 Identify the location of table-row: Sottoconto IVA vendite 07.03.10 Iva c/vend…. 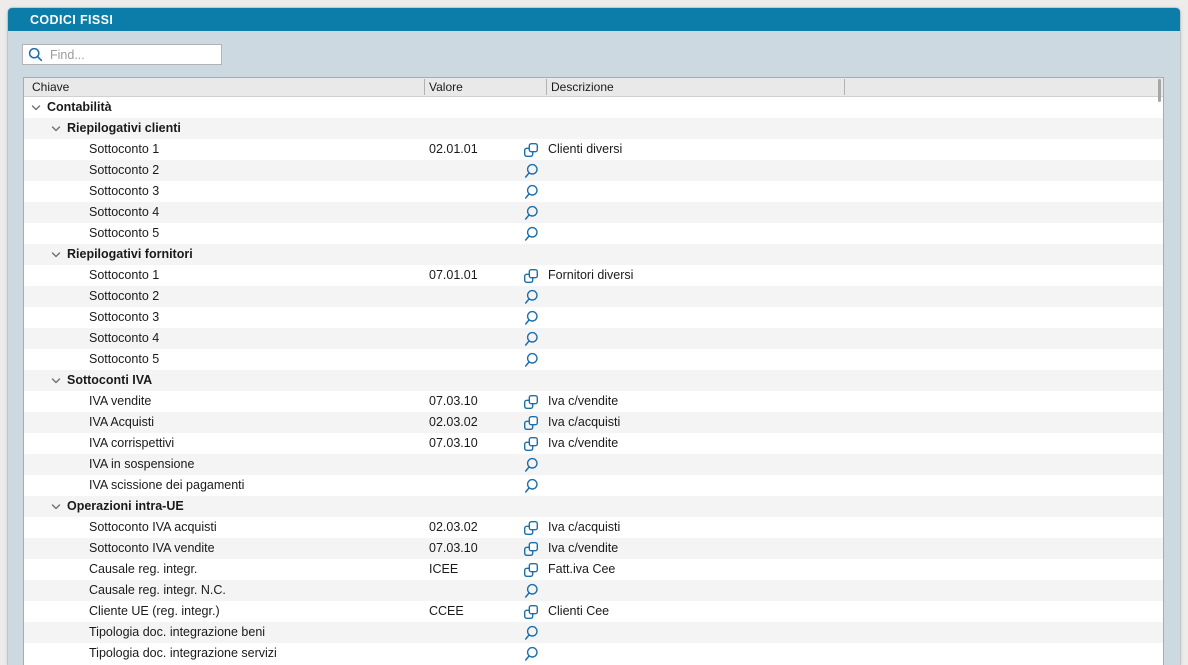
(593, 548).